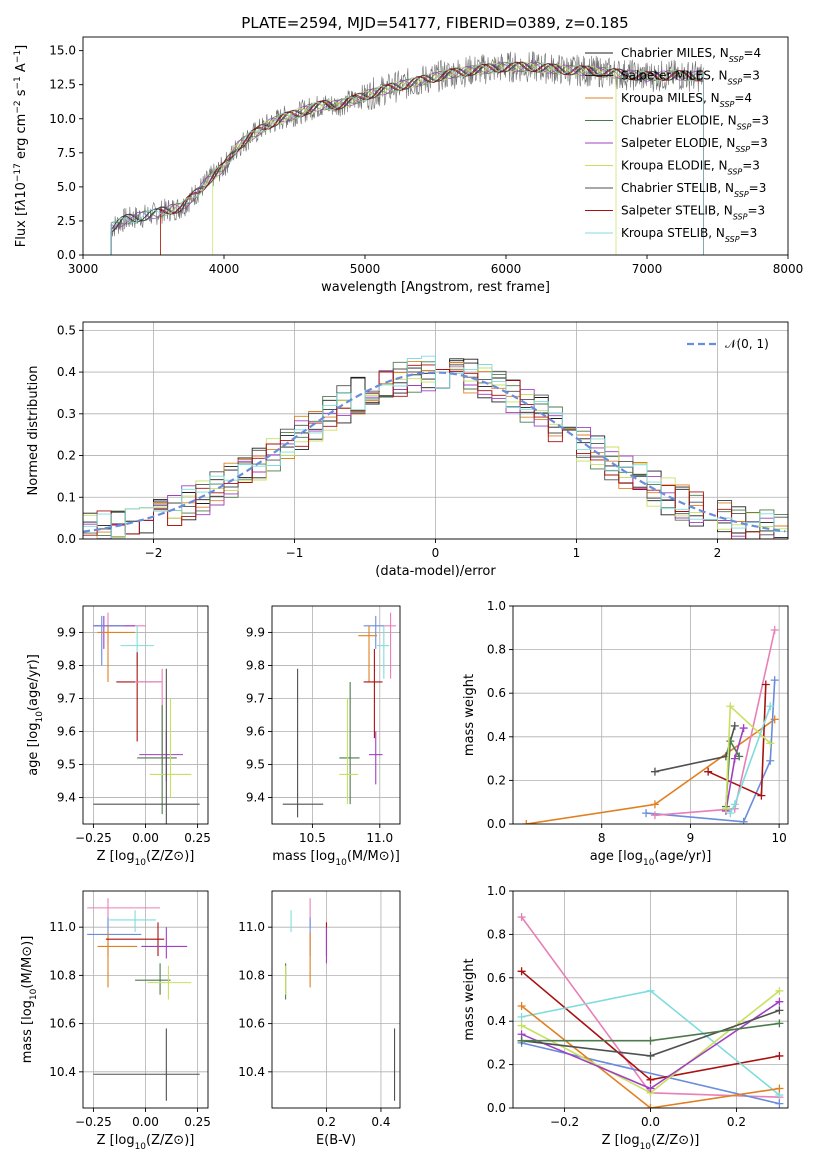 This screenshot has height=1170, width=819. I want to click on x-axis-label-part: )], so click(694, 1140).